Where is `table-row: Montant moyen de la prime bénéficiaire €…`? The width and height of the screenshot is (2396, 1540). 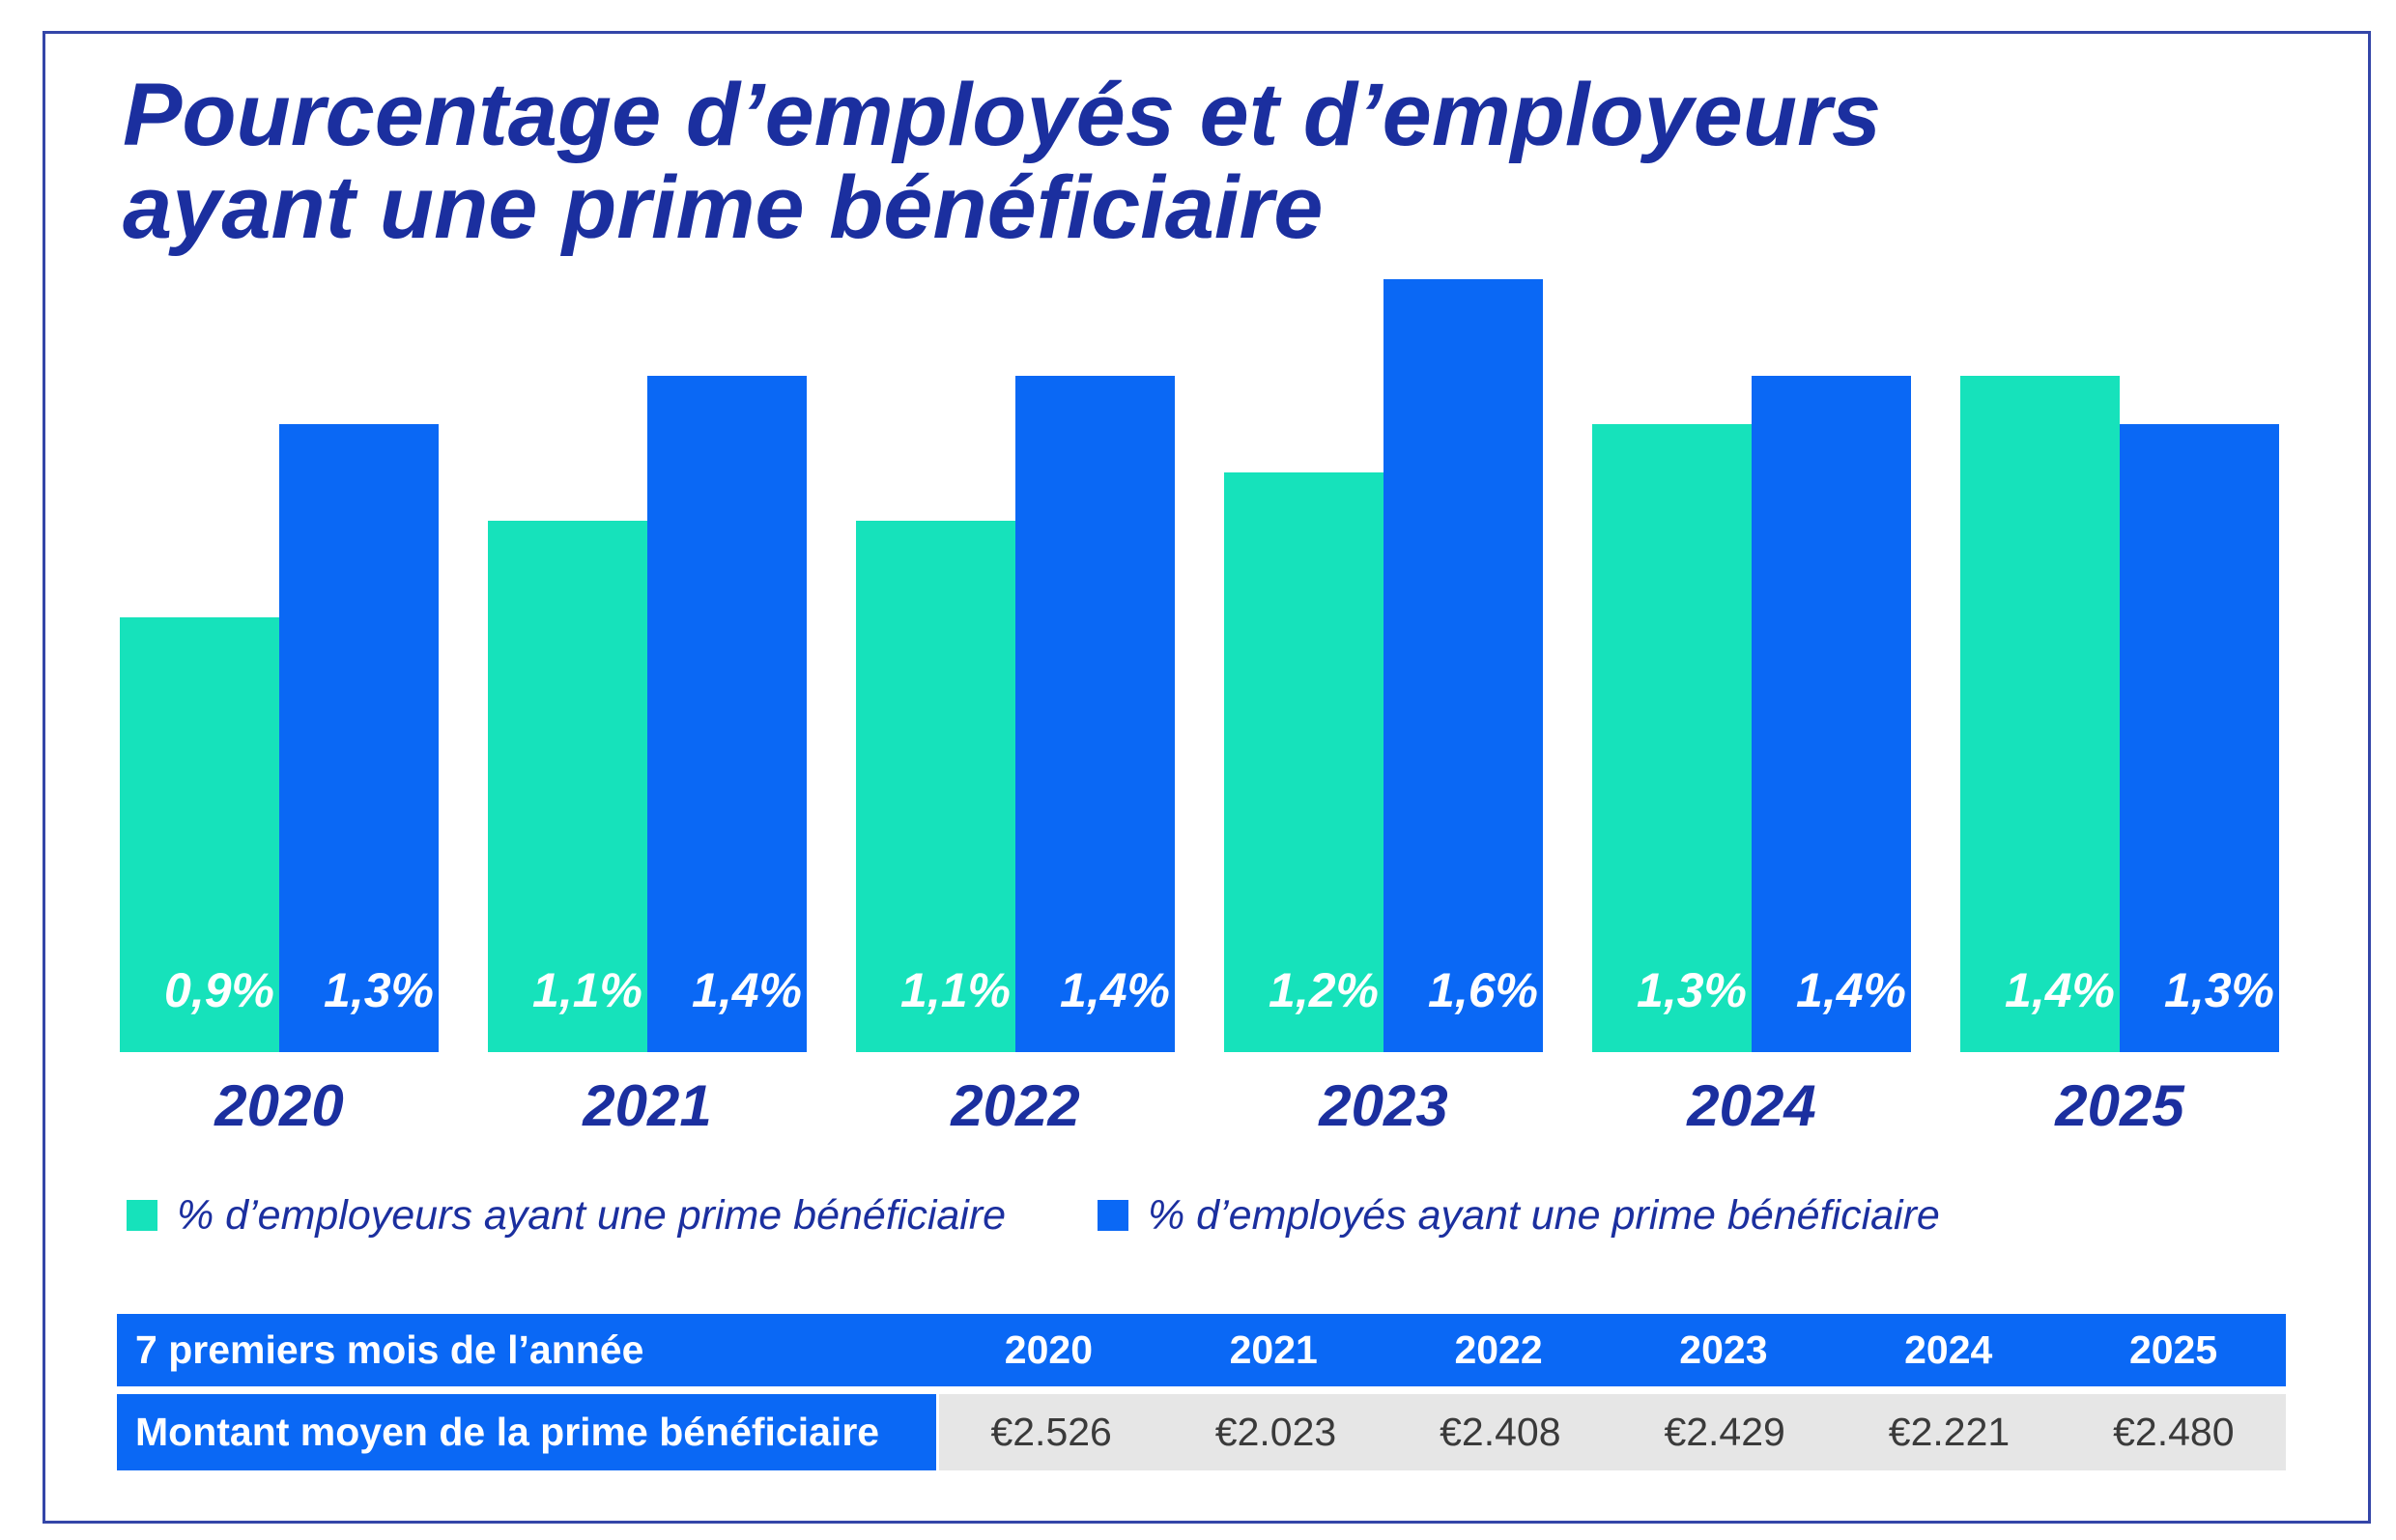
table-row: Montant moyen de la prime bénéficiaire €… is located at coordinates (1202, 1432).